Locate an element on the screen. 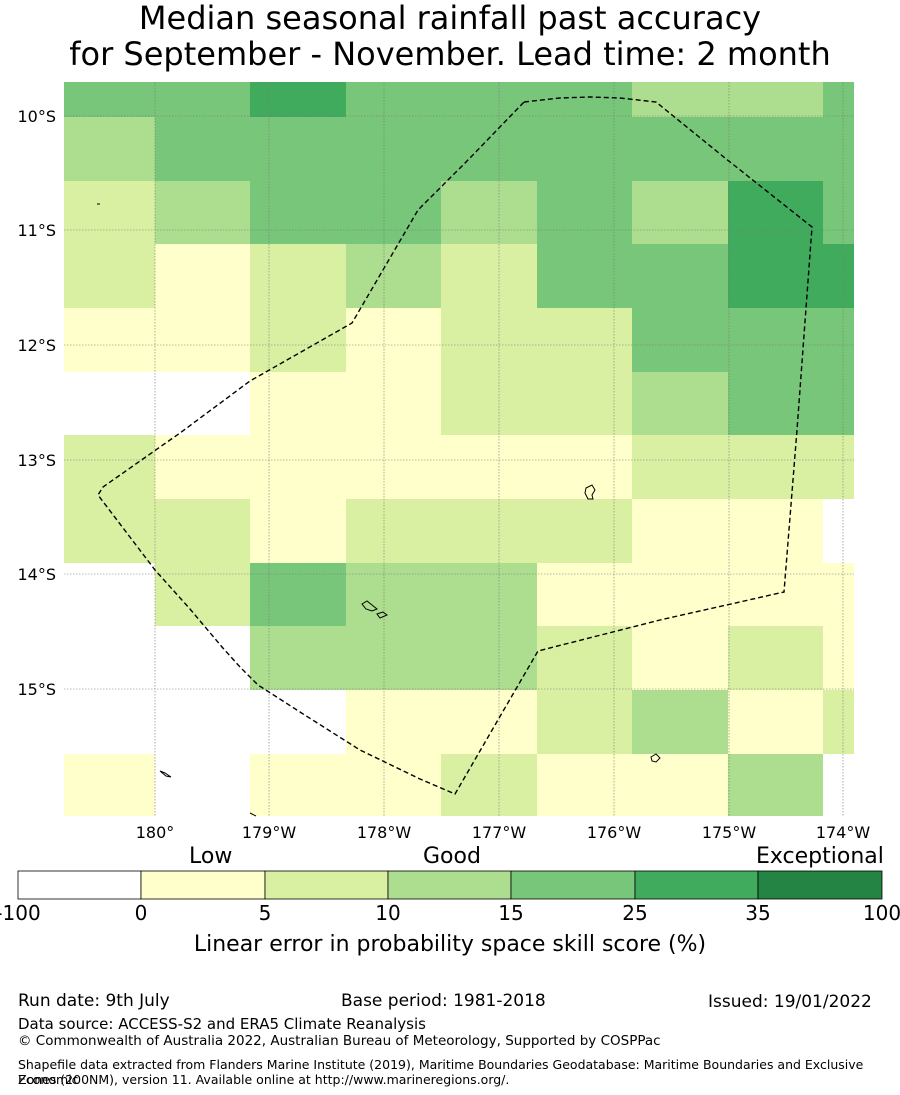 This screenshot has width=900, height=1095. latitude-label: 13°S is located at coordinates (36, 460).